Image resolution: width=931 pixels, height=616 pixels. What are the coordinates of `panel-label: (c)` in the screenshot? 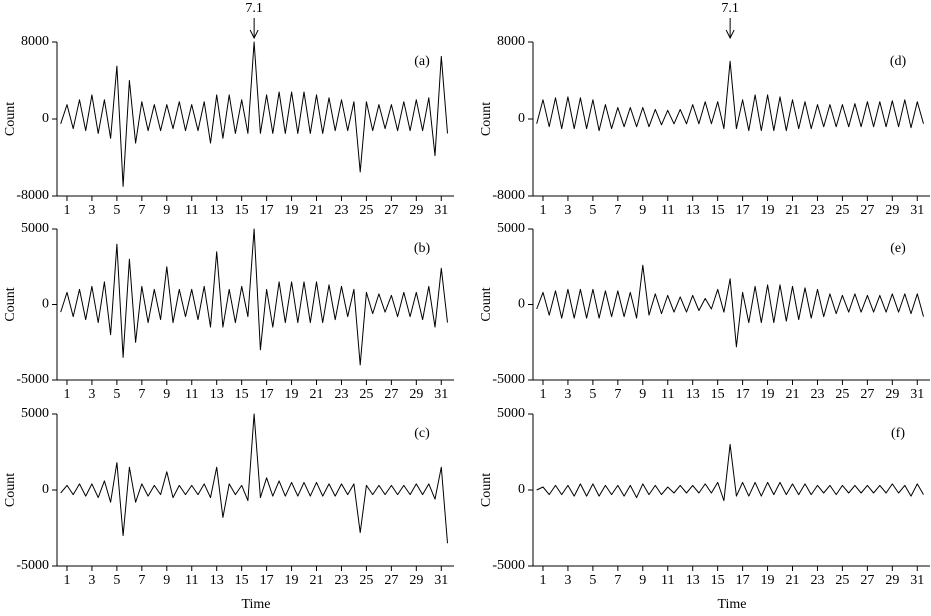 It's located at (422, 433).